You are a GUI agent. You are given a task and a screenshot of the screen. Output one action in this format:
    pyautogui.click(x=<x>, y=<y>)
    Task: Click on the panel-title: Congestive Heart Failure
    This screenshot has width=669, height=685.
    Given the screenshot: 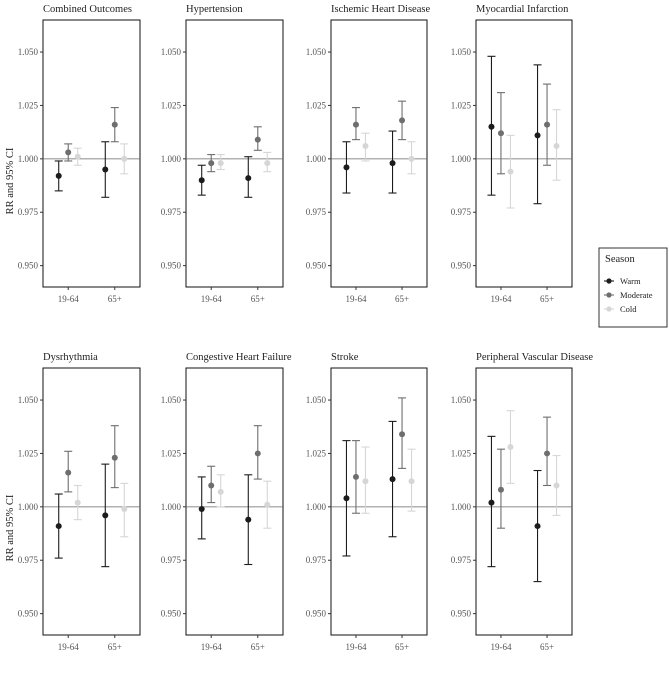 What is the action you would take?
    pyautogui.click(x=239, y=357)
    